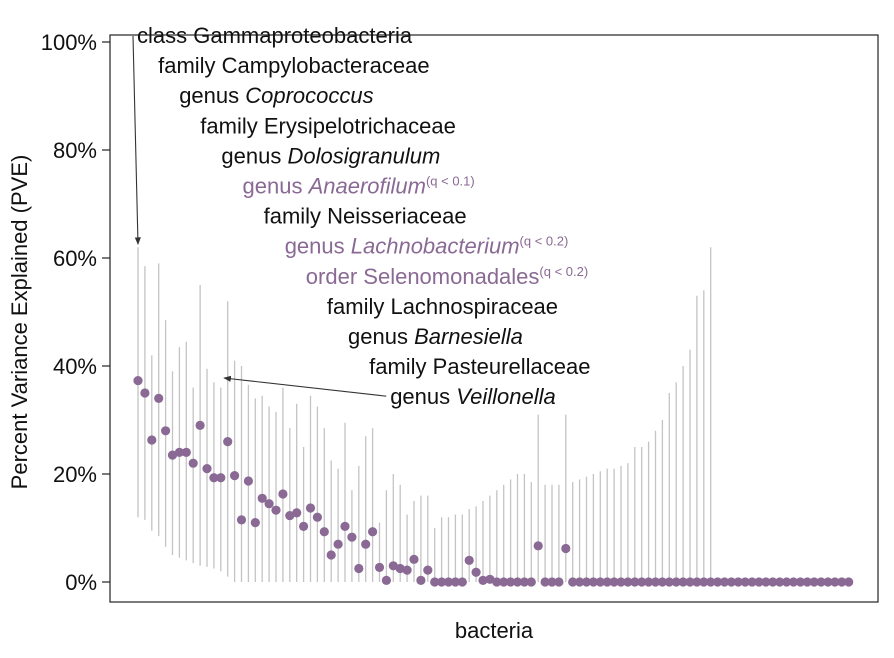 Image resolution: width=894 pixels, height=658 pixels. I want to click on y-tick-label: 20%, so click(75, 474).